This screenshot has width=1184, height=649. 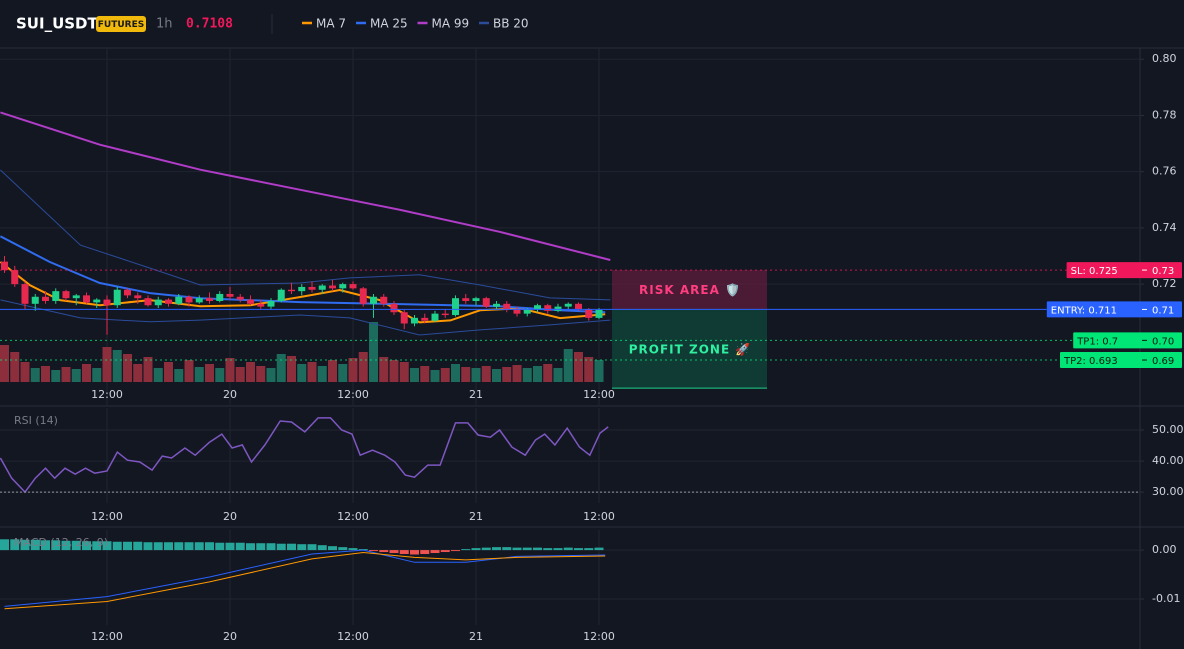 I want to click on level-label: TP2: 0.693, so click(x=1090, y=361).